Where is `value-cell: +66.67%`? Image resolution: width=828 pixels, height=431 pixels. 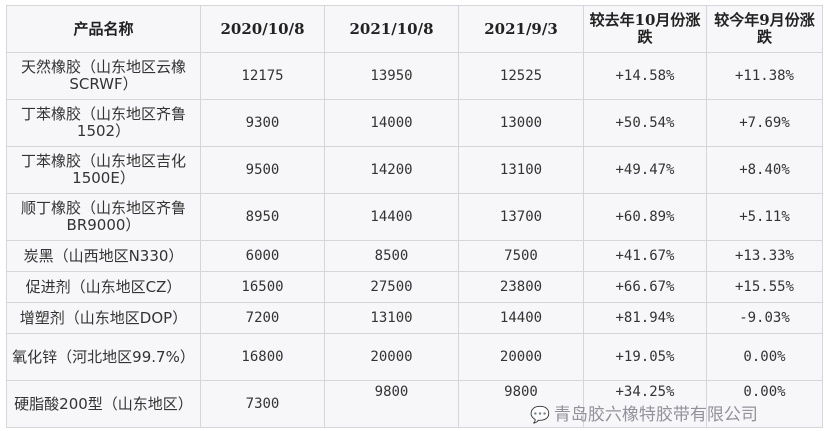
value-cell: +66.67% is located at coordinates (645, 287).